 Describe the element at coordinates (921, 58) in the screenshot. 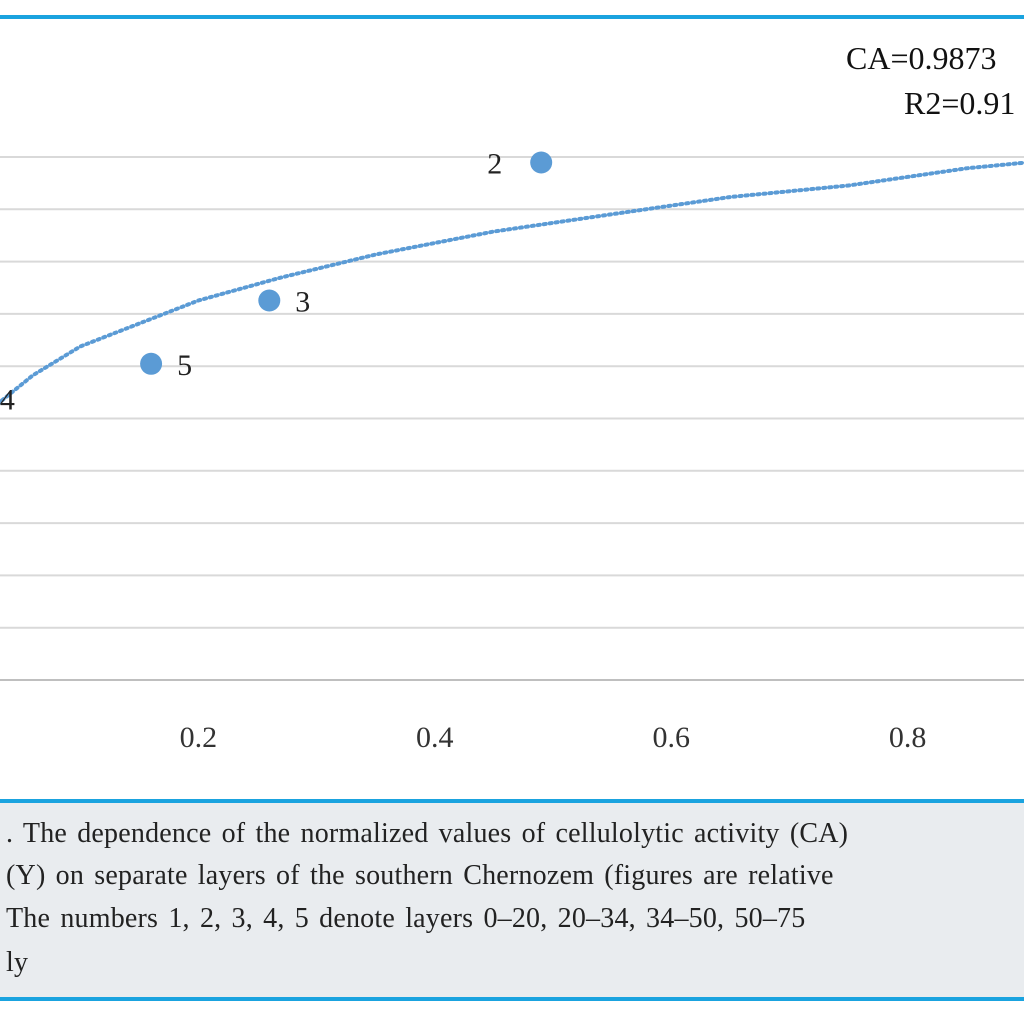

I see `equation-line-1: CA=0.9873` at that location.